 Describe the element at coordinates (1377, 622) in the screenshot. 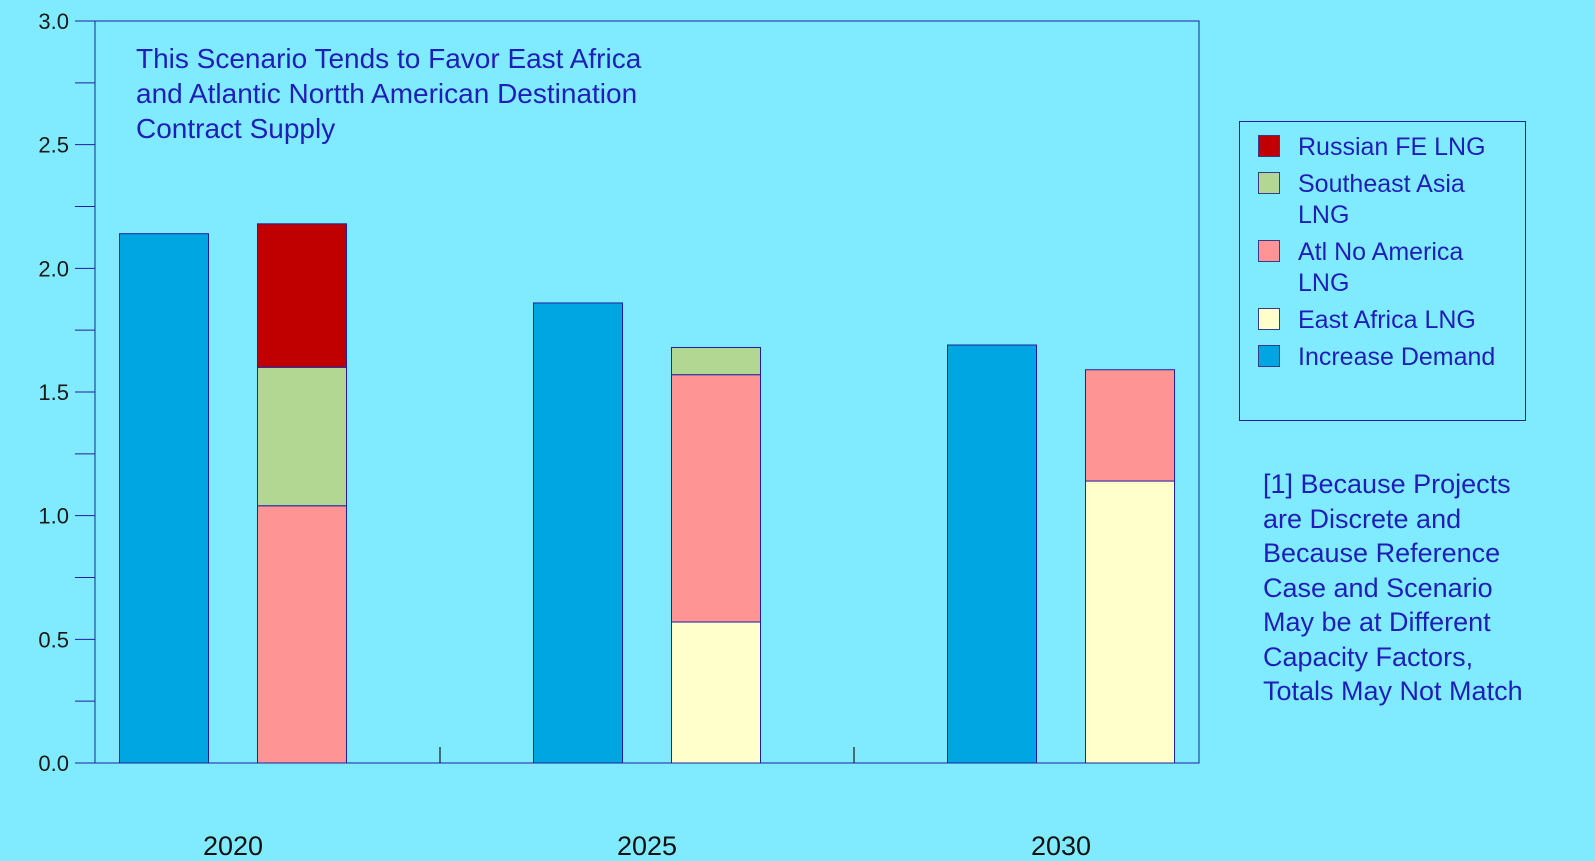

I see `footnote-line: May be at Different` at that location.